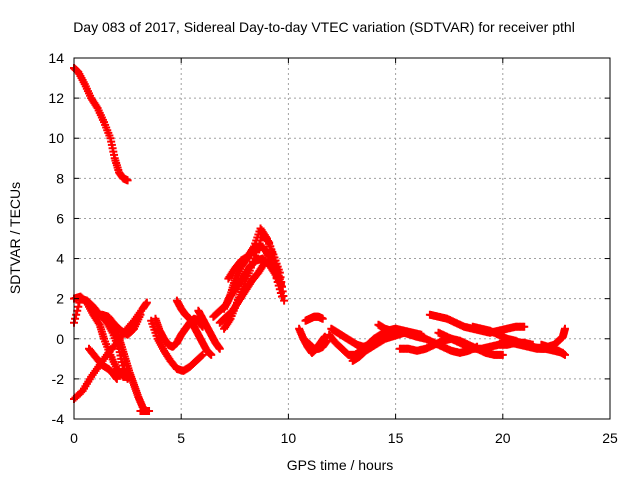 The height and width of the screenshot is (480, 640). I want to click on series-arc-g, so click(145, 410).